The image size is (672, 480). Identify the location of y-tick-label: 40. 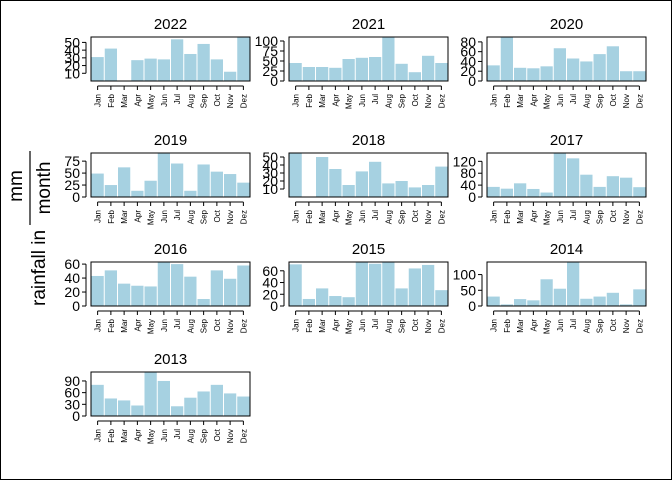
(72, 278).